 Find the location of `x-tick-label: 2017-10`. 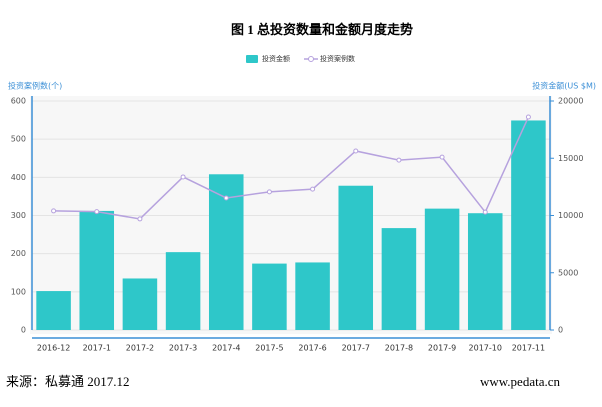

x-tick-label: 2017-10 is located at coordinates (485, 348).